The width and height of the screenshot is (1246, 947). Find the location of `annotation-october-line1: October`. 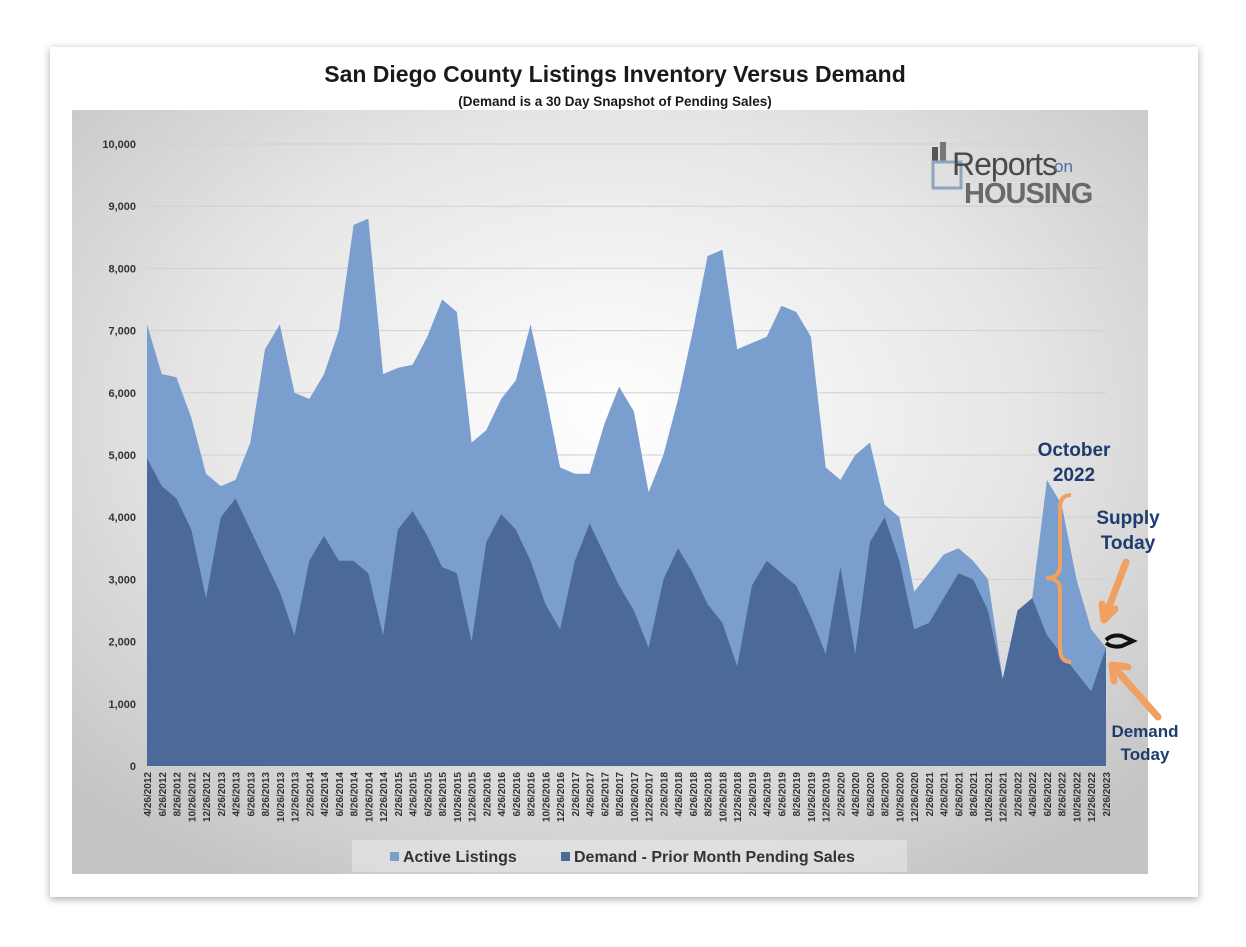

annotation-october-line1: October is located at coordinates (1074, 450).